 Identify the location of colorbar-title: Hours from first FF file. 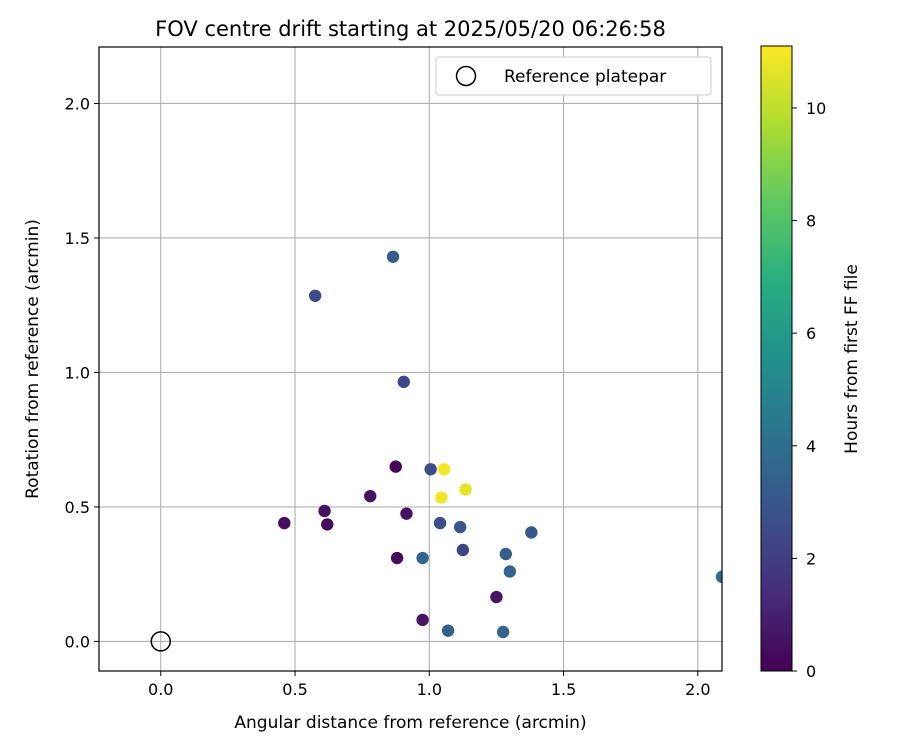
(852, 359).